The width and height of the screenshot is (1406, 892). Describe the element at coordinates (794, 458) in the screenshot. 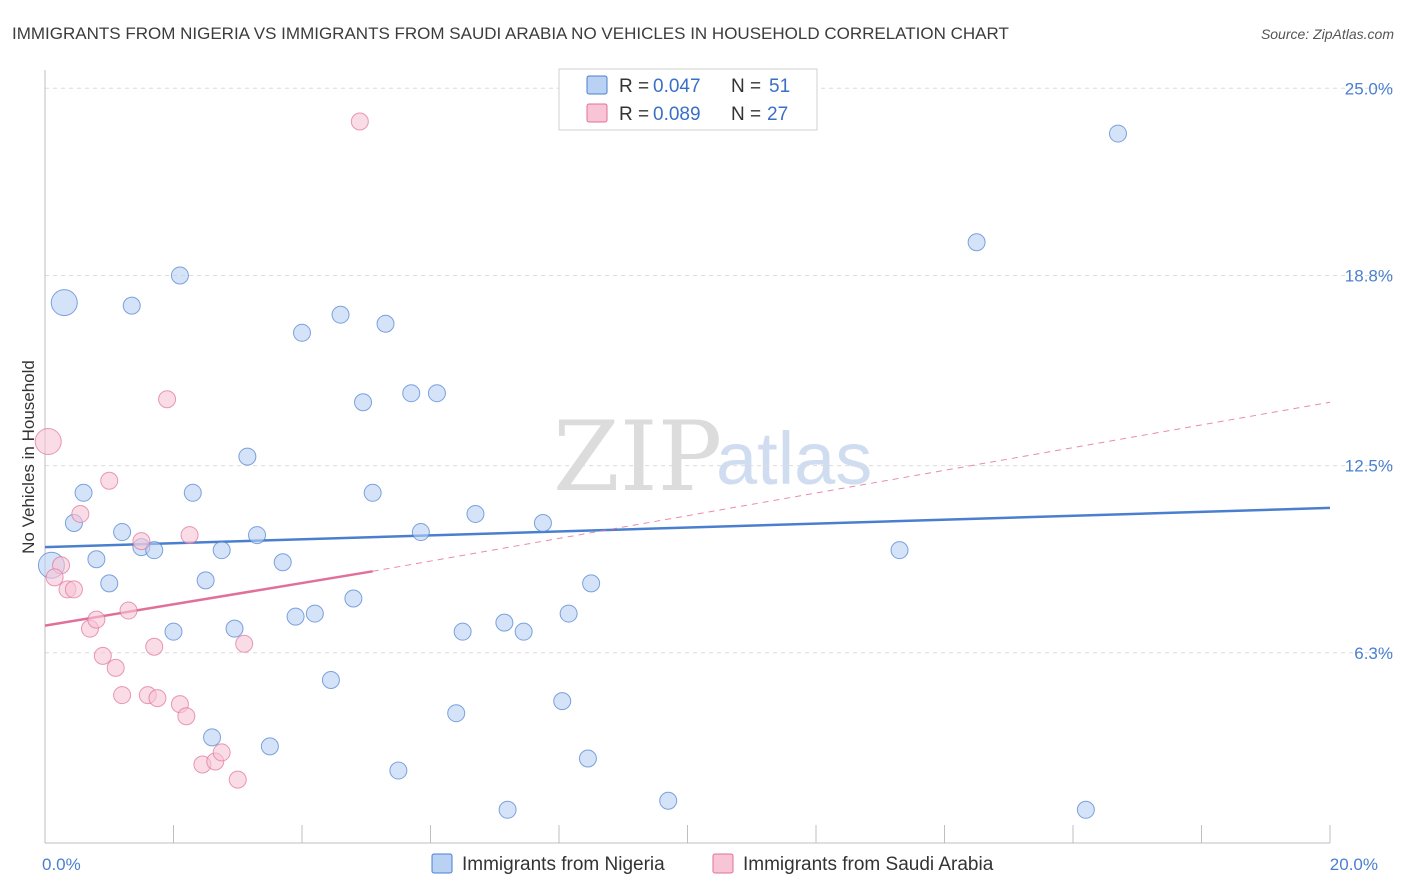

I see `watermark-atlas: atlas` at that location.